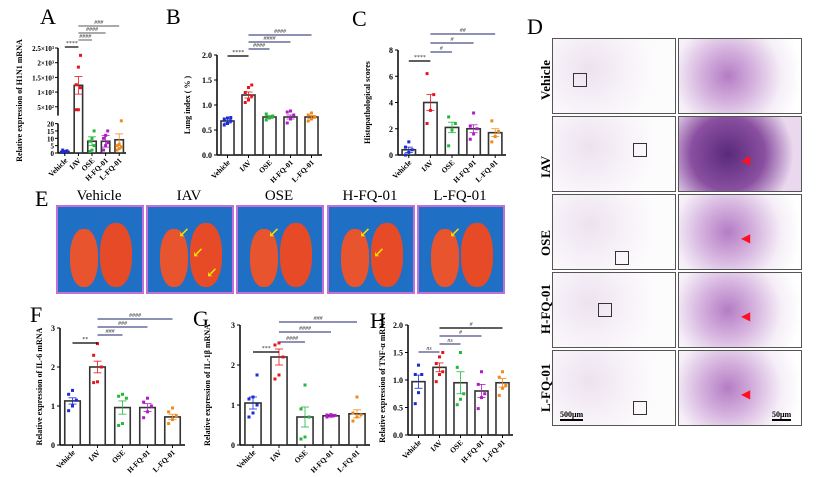 The image size is (822, 477). I want to click on panel-letter-g: G, so click(201, 318).